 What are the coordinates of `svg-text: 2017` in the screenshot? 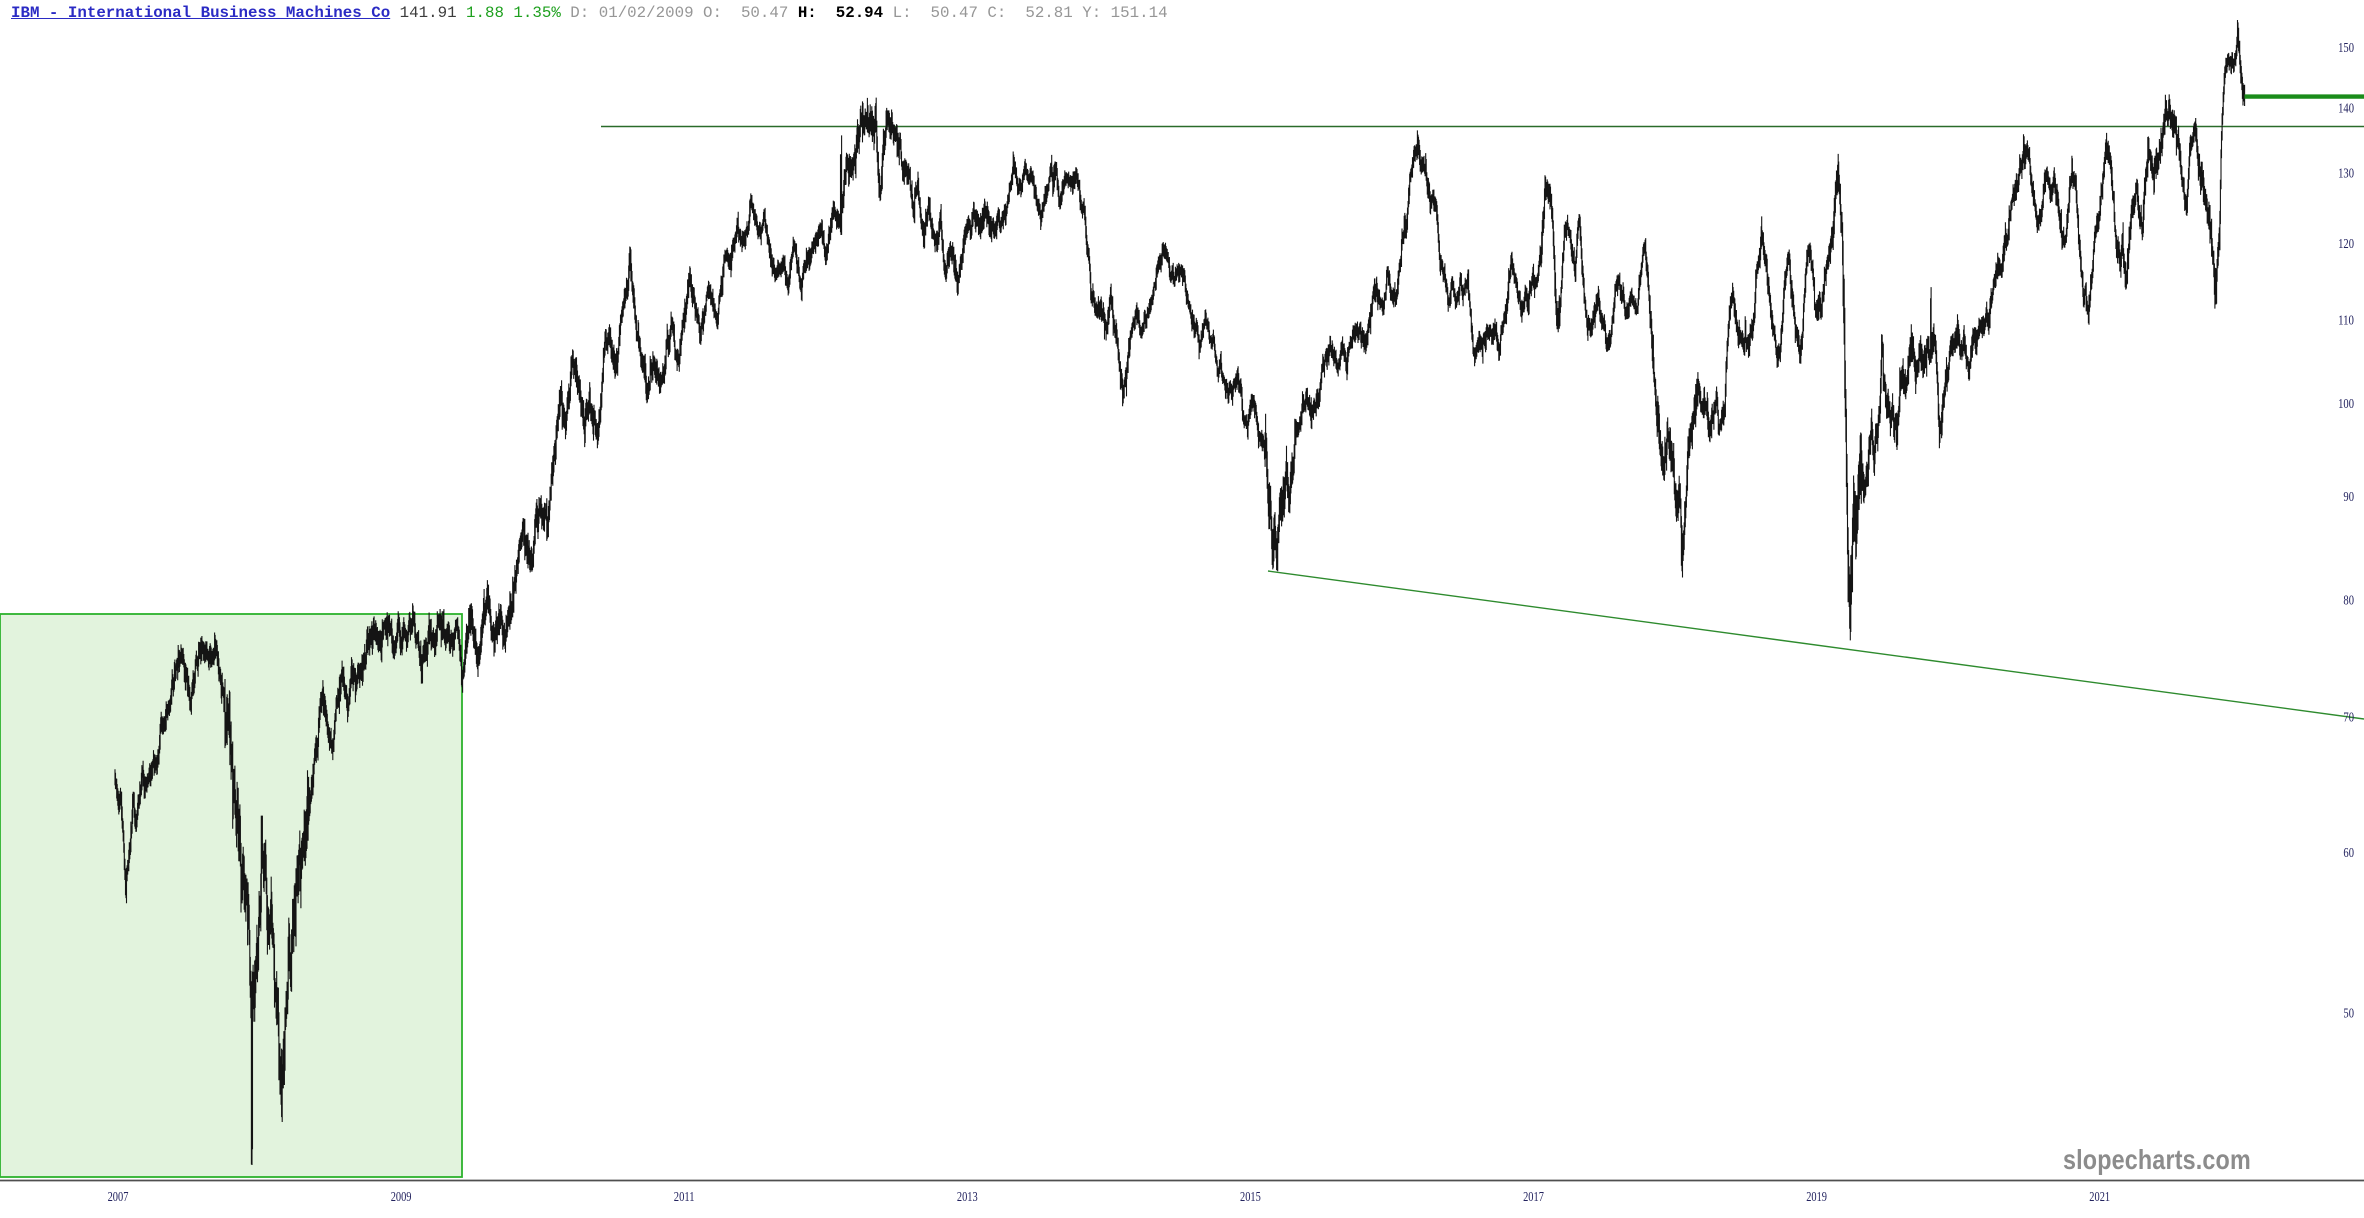 It's located at (1533, 1196).